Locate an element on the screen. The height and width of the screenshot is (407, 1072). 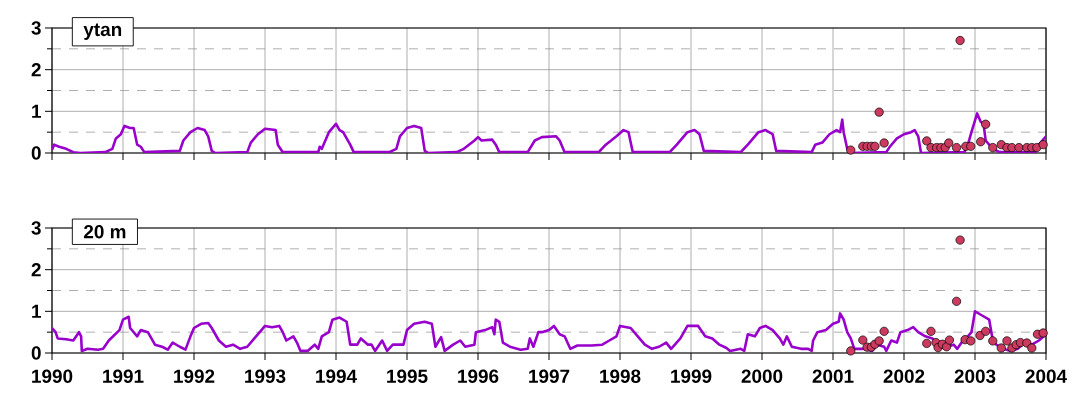
x-tick-label: 1994 is located at coordinates (336, 376).